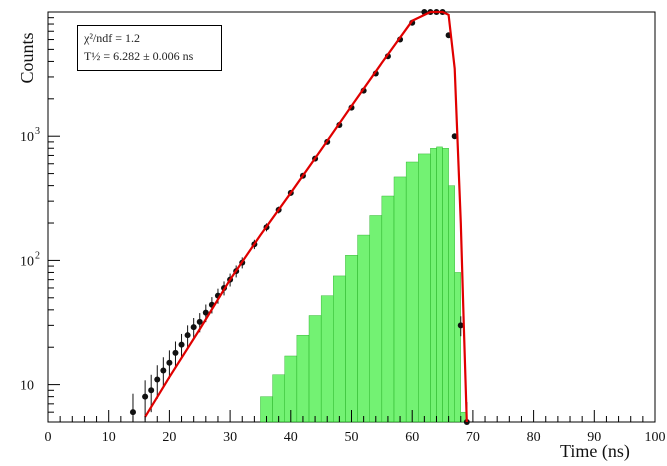 The width and height of the screenshot is (667, 466). Describe the element at coordinates (291, 437) in the screenshot. I see `x-tick-label: 40` at that location.